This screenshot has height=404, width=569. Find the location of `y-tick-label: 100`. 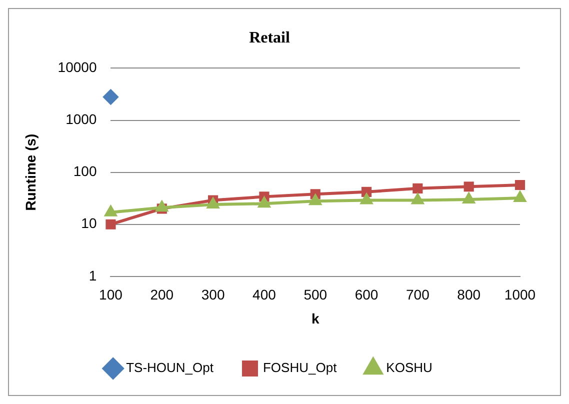

y-tick-label: 100 is located at coordinates (85, 171).